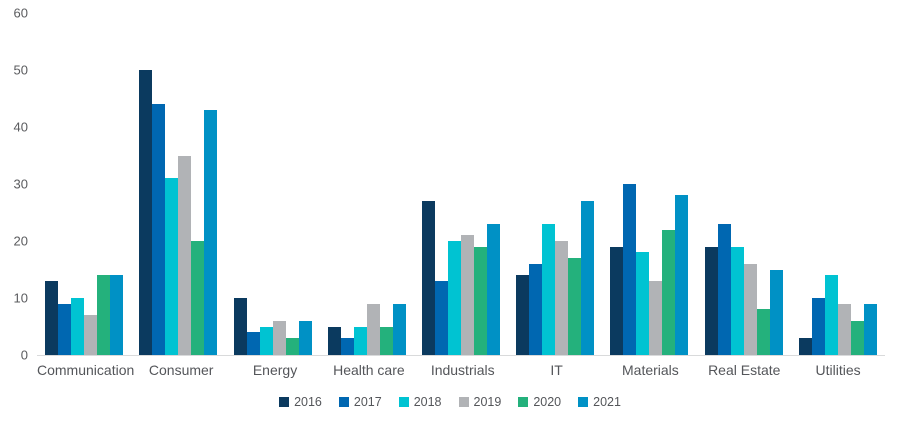  What do you see at coordinates (181, 370) in the screenshot?
I see `category-label: Consumer` at bounding box center [181, 370].